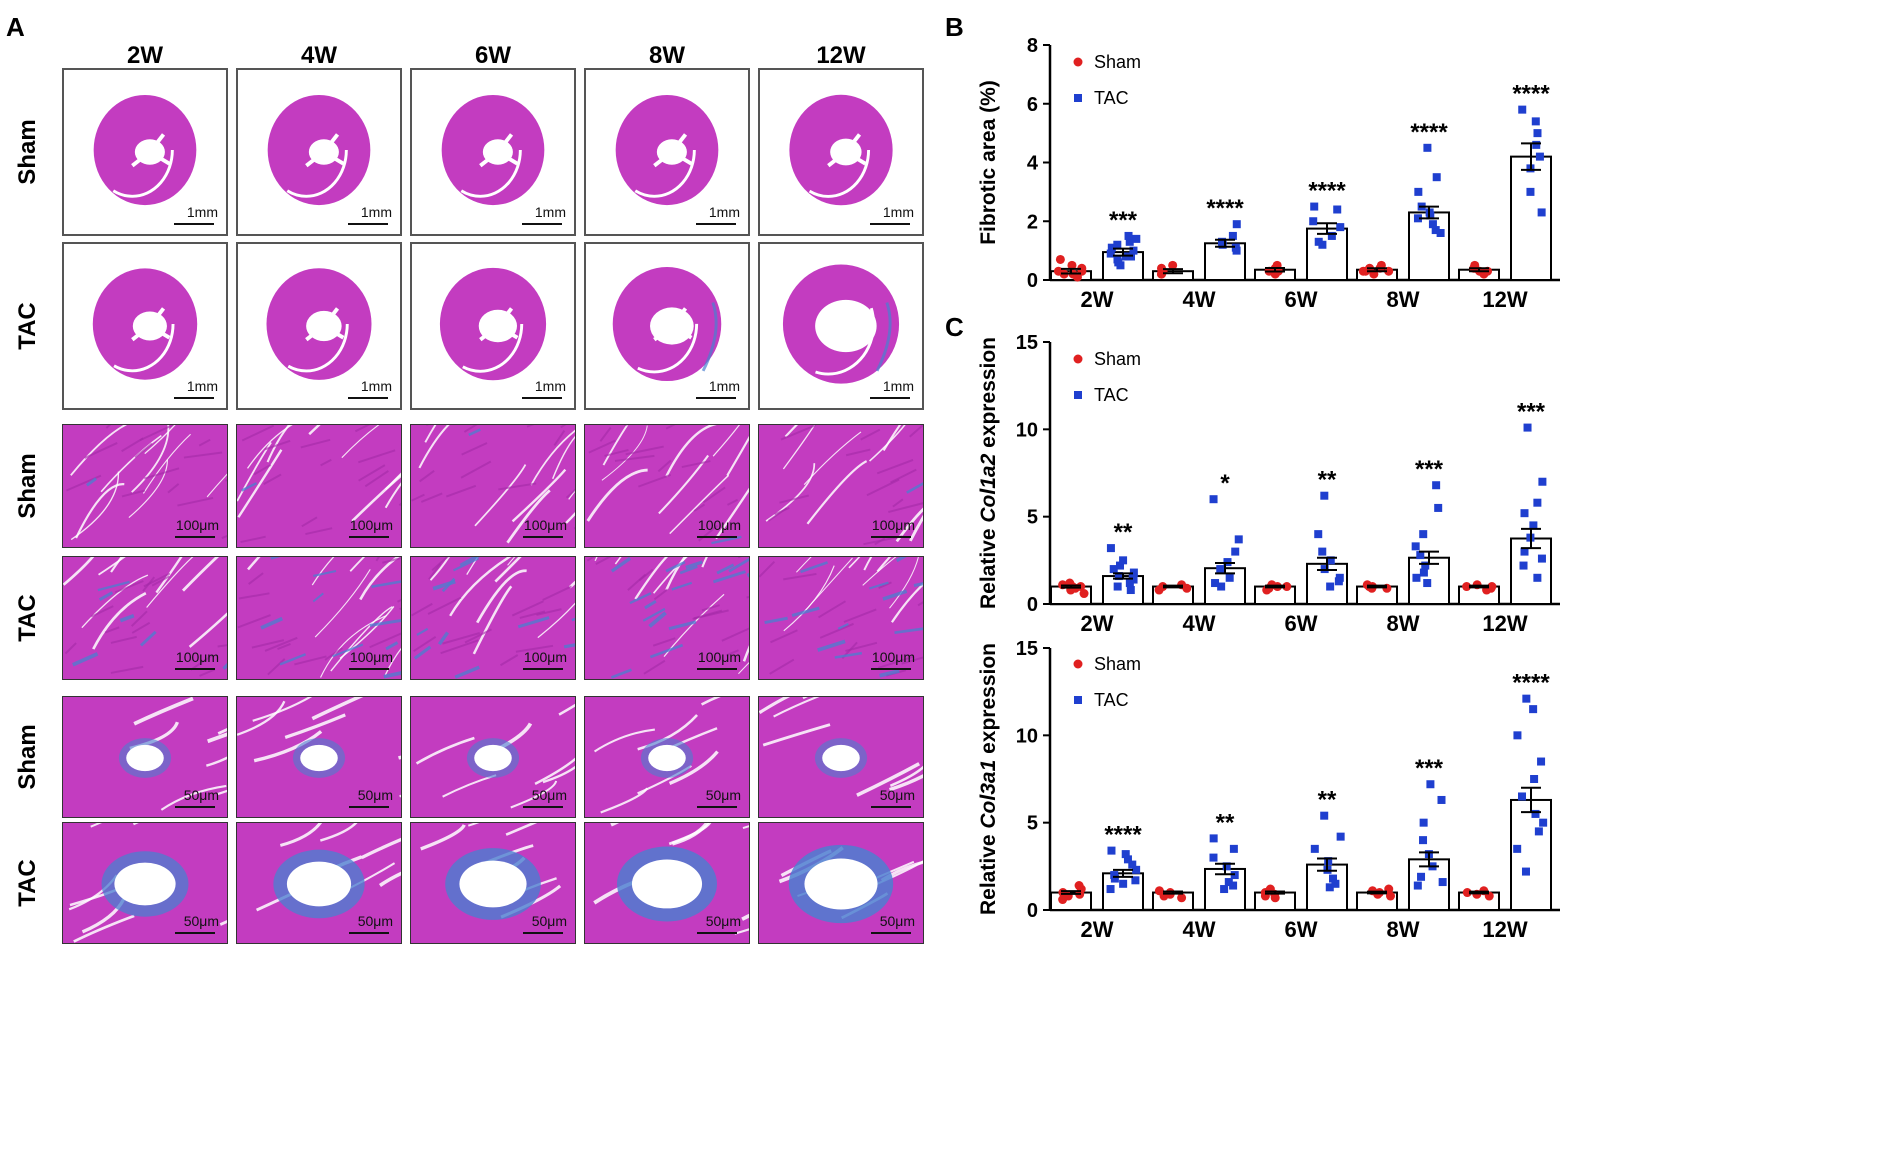 The height and width of the screenshot is (1154, 1904). What do you see at coordinates (1327, 254) in the screenshot?
I see `bar-tac` at bounding box center [1327, 254].